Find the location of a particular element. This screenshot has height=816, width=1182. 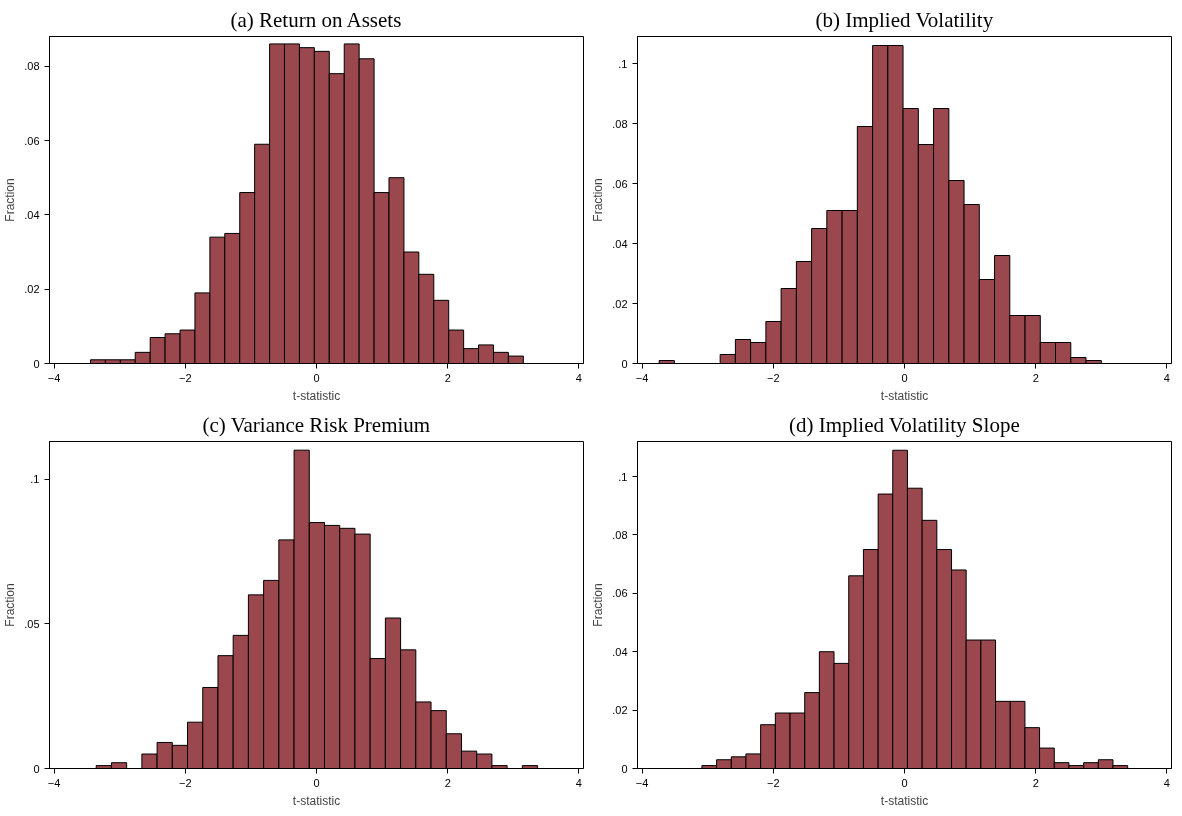

chart-title: (a) Return on Assets is located at coordinates (316, 19).